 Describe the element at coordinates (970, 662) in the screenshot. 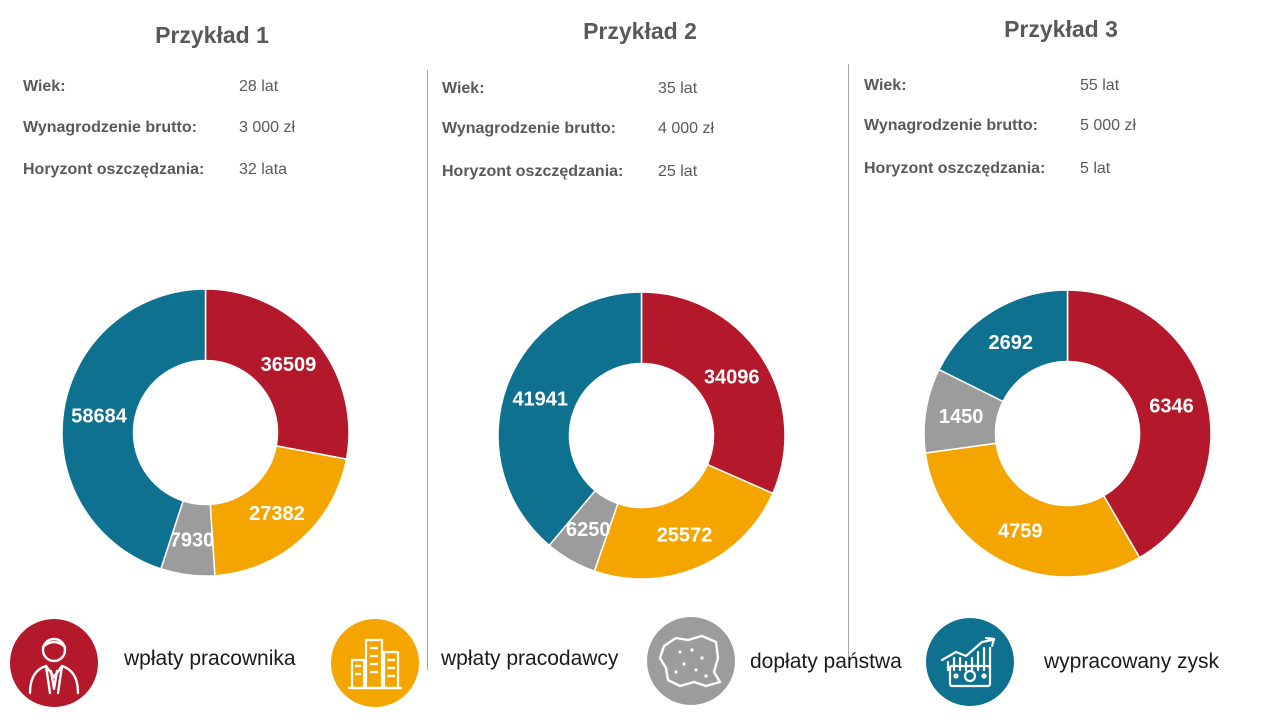

I see `money-growth-chart-icon` at that location.